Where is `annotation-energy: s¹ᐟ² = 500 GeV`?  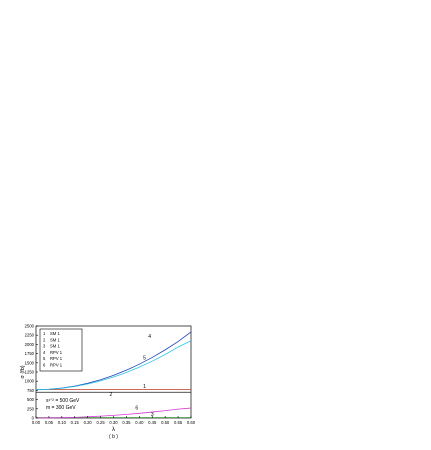 annotation-energy: s¹ᐟ² = 500 GeV is located at coordinates (63, 401).